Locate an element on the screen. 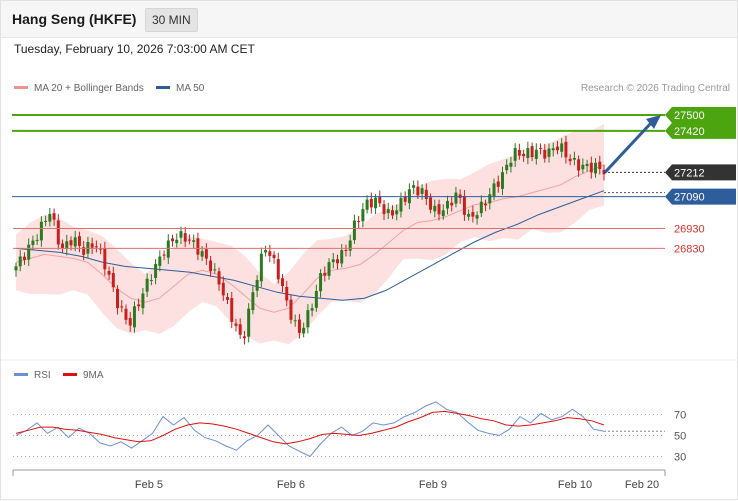 The width and height of the screenshot is (738, 501). timeframe-badge: 30 MIN is located at coordinates (171, 20).